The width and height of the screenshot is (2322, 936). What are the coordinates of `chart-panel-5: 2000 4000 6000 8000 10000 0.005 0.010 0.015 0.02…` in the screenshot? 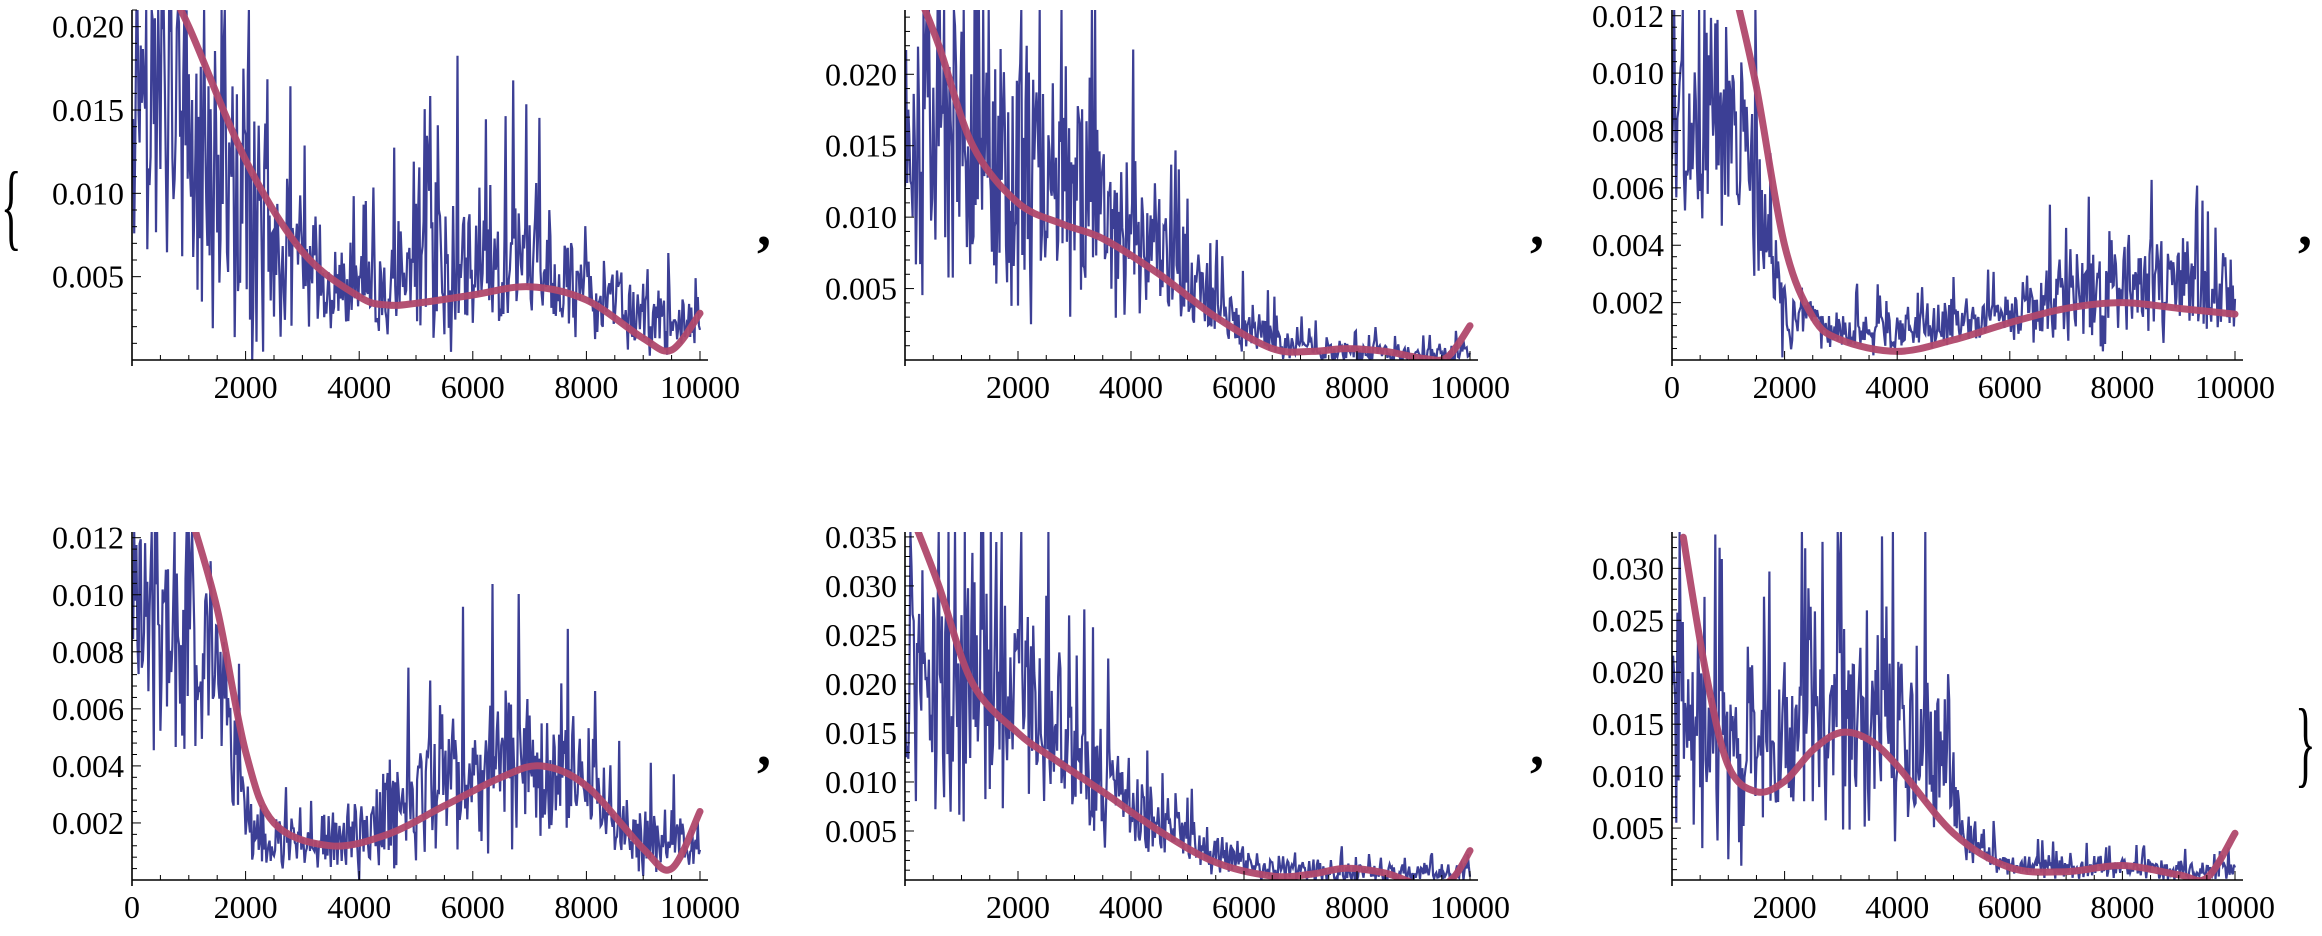 It's located at (1167, 722).